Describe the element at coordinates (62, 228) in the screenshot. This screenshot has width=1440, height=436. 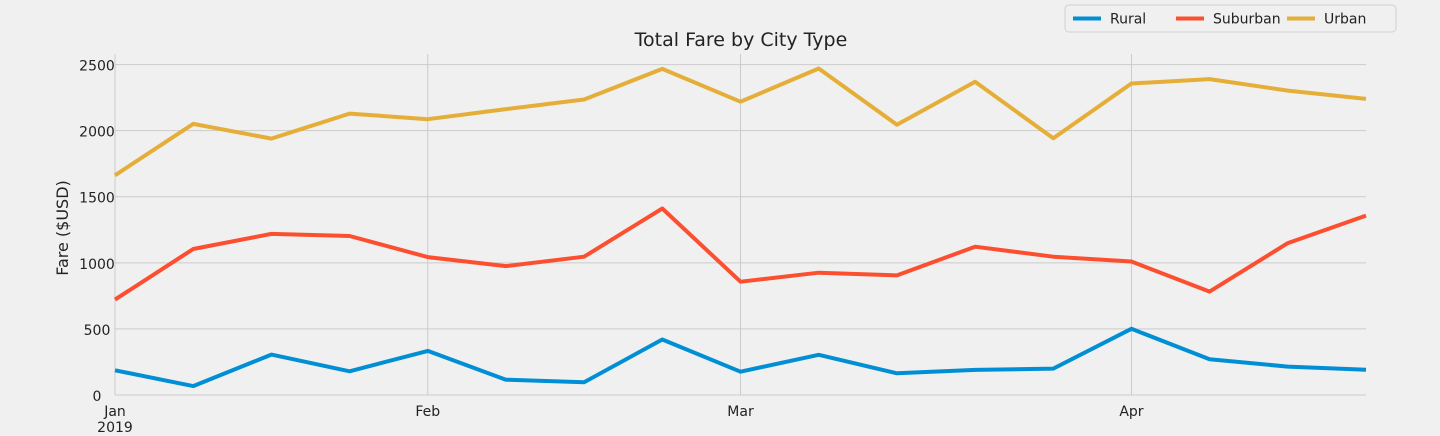
I see `y-axis-label: Fare ($USD)` at that location.